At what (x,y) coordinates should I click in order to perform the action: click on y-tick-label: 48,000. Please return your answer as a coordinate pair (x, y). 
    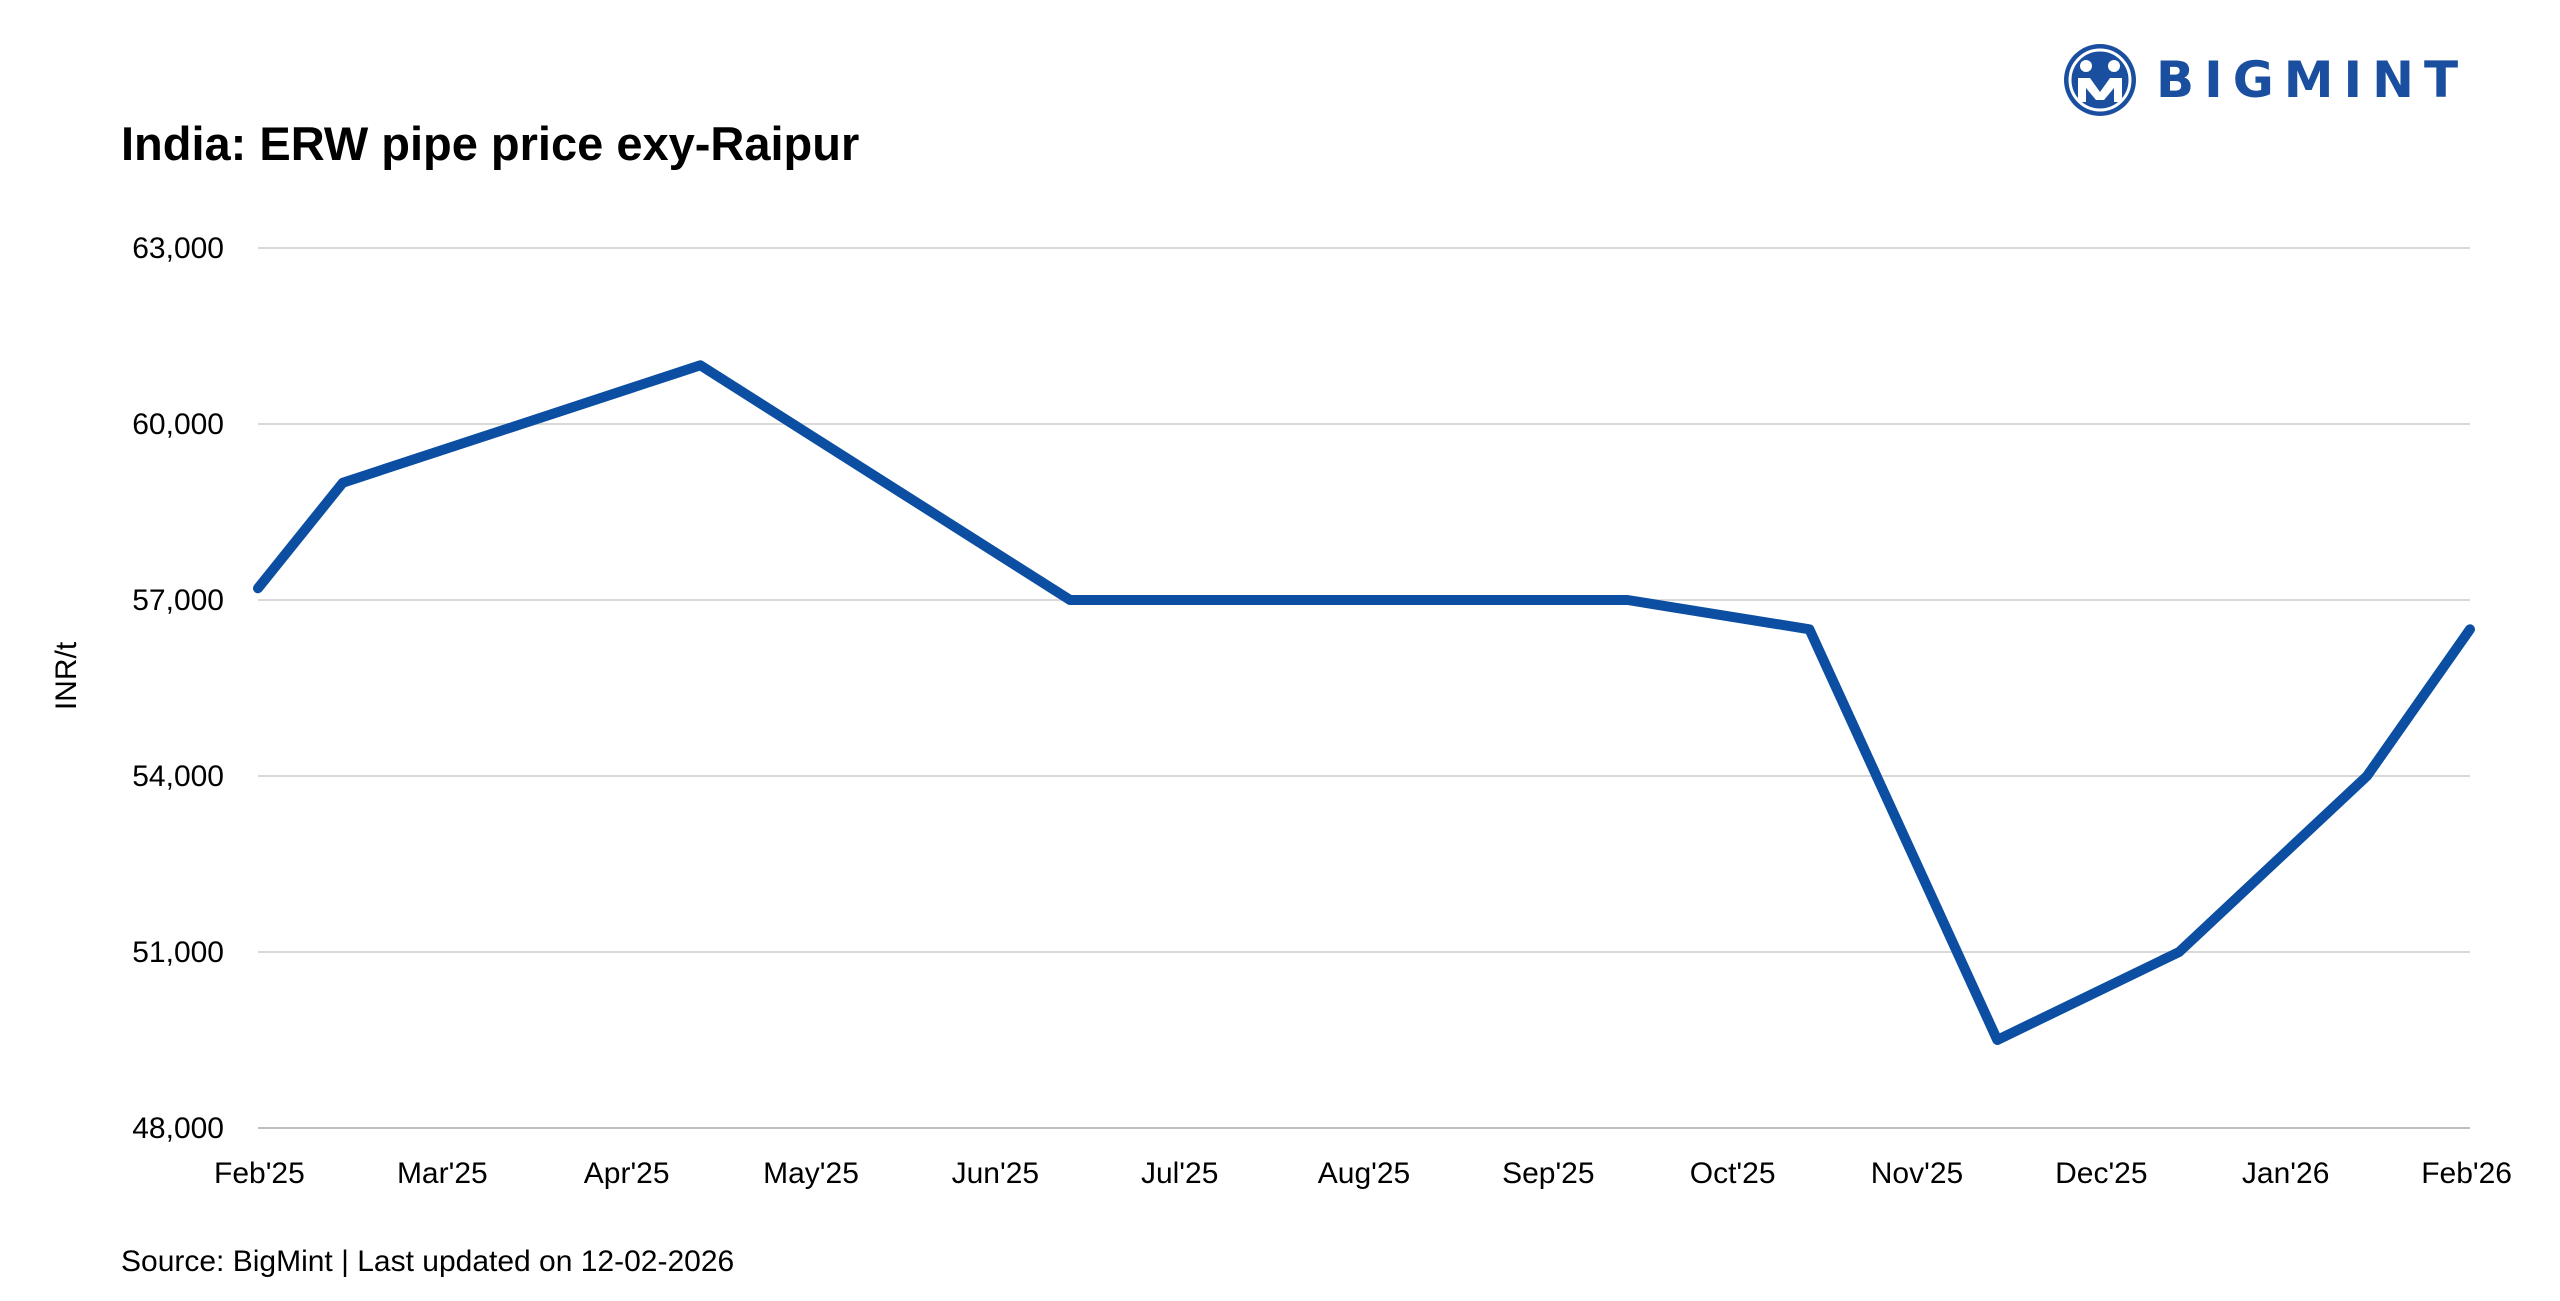
    Looking at the image, I should click on (178, 1128).